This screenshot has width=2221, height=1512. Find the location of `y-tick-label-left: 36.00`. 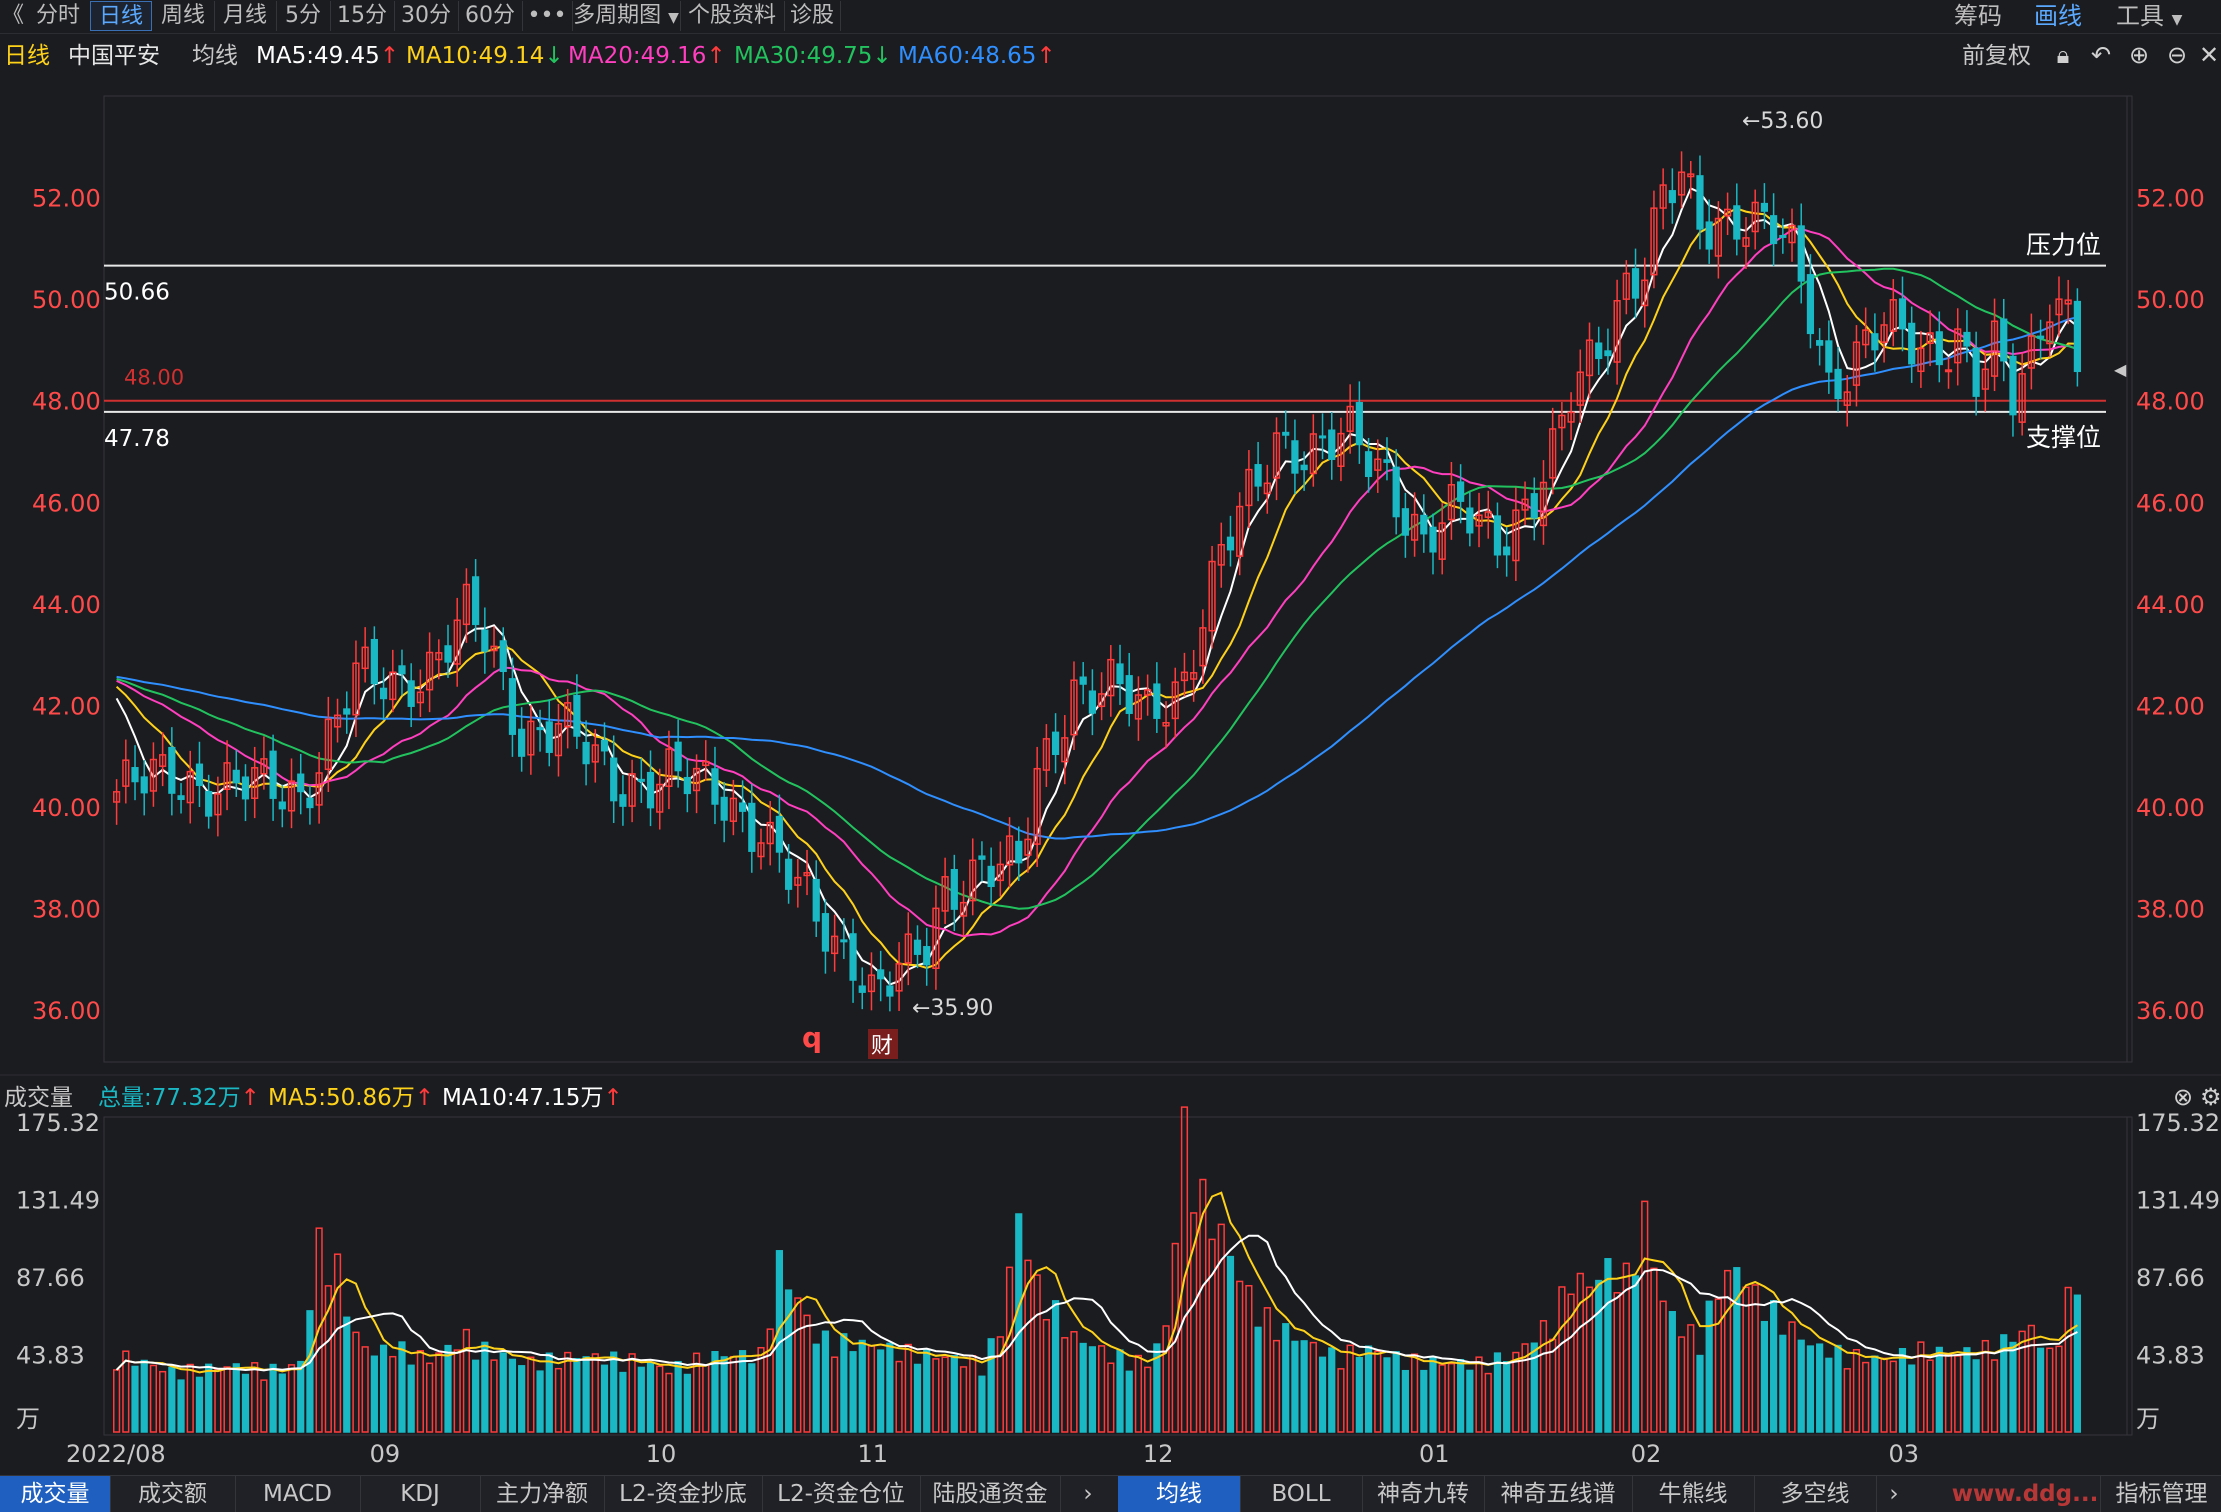

y-tick-label-left: 36.00 is located at coordinates (66, 1011).